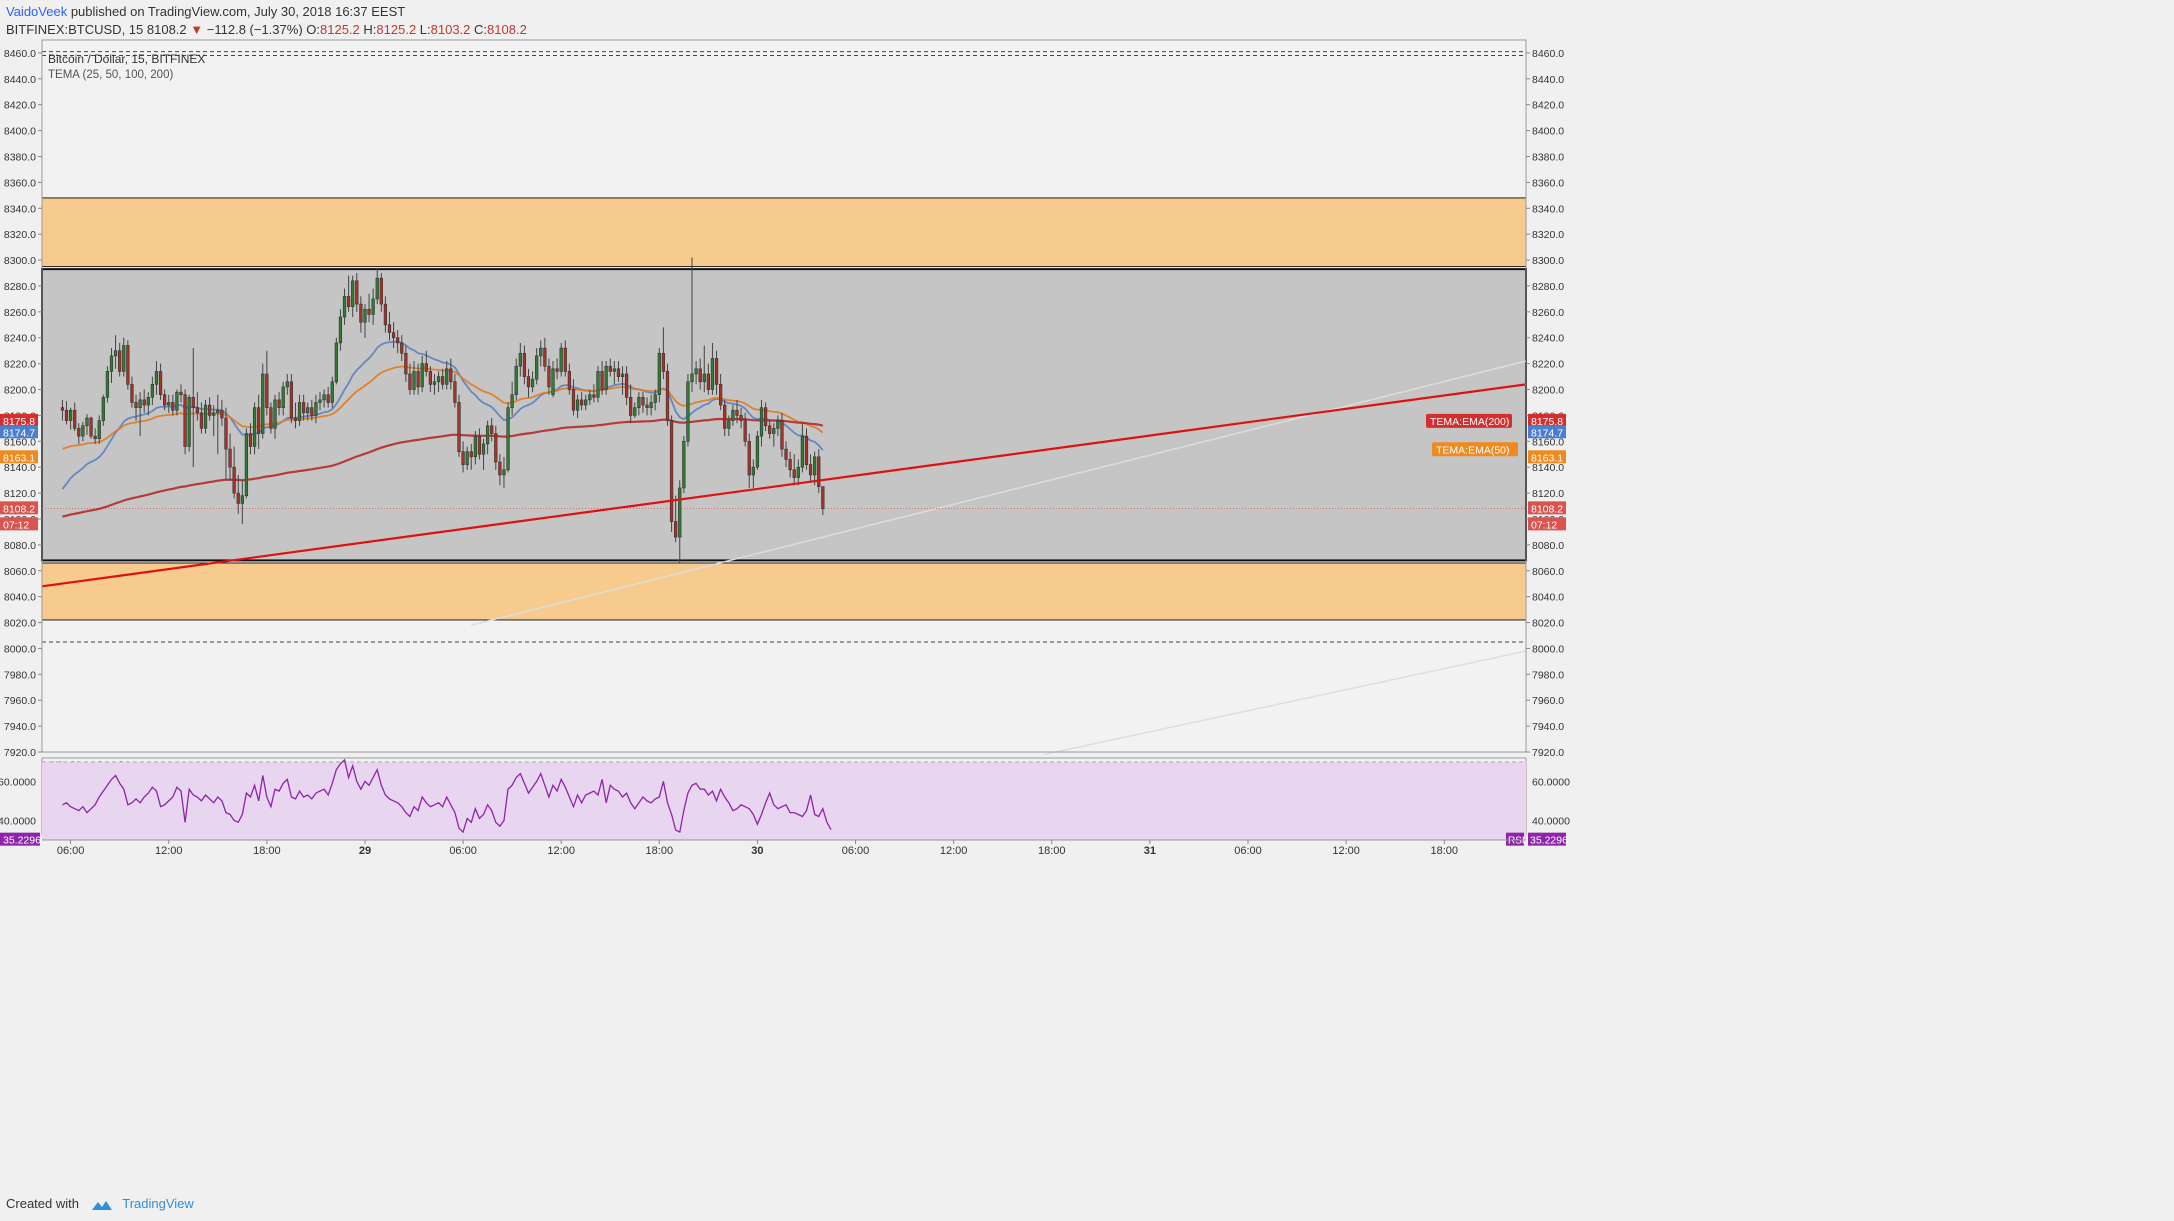 Image resolution: width=2174 pixels, height=1221 pixels. What do you see at coordinates (20, 494) in the screenshot?
I see `y-tick-label-left: 8120.0` at bounding box center [20, 494].